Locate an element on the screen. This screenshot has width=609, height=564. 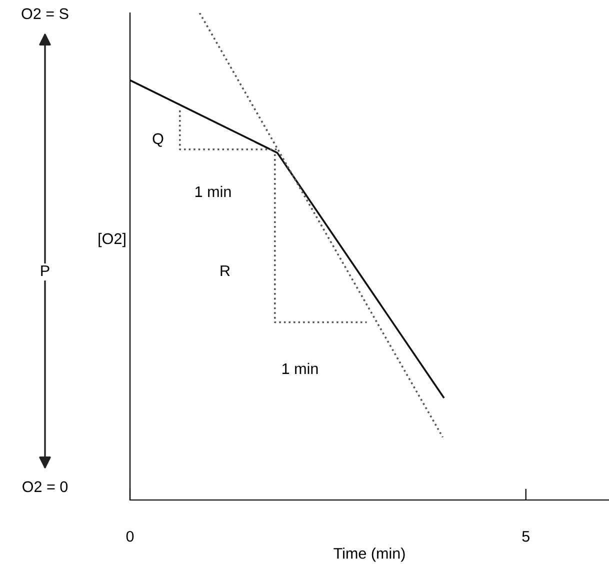
x-axis-title: Time (min) is located at coordinates (369, 555).